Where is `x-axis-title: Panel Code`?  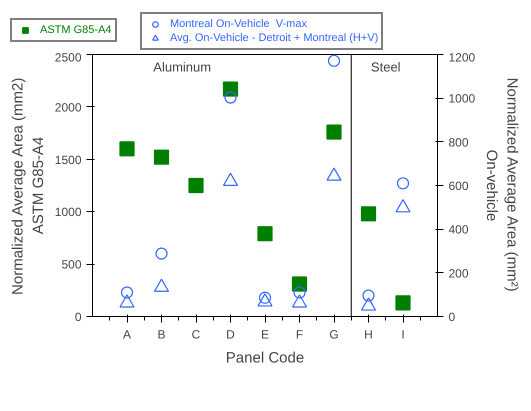 x-axis-title: Panel Code is located at coordinates (265, 358).